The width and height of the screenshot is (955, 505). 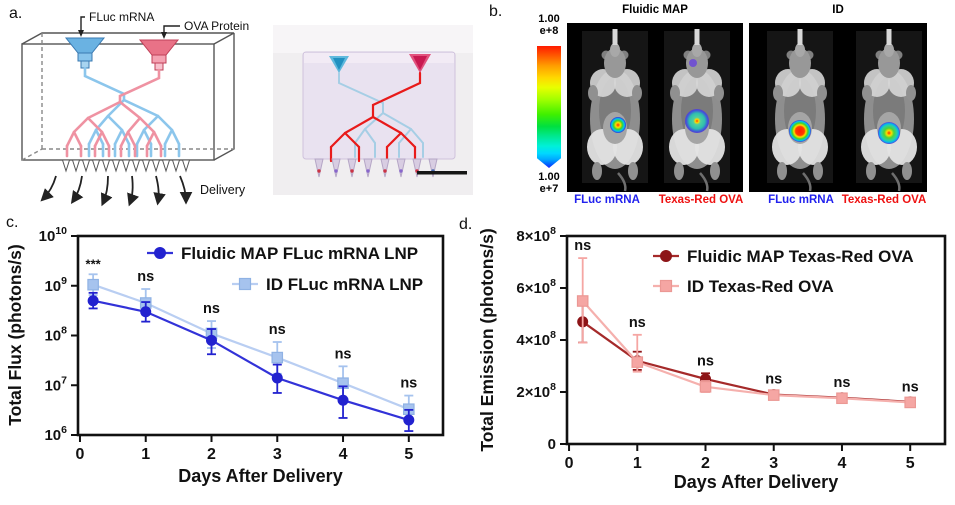 What do you see at coordinates (536, 235) in the screenshot?
I see `y-tick-label: 8×10⁸` at bounding box center [536, 235].